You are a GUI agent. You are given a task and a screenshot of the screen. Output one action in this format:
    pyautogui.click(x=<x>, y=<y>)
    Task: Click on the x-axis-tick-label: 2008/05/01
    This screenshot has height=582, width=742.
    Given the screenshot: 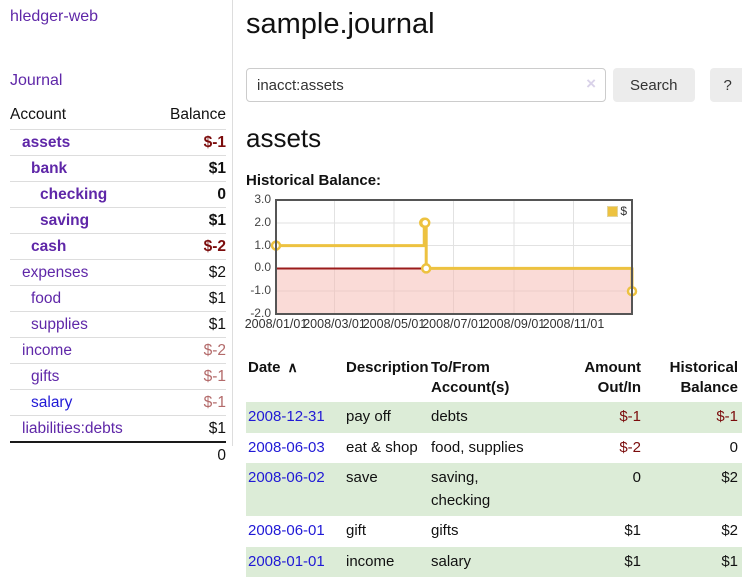 What is the action you would take?
    pyautogui.click(x=394, y=324)
    